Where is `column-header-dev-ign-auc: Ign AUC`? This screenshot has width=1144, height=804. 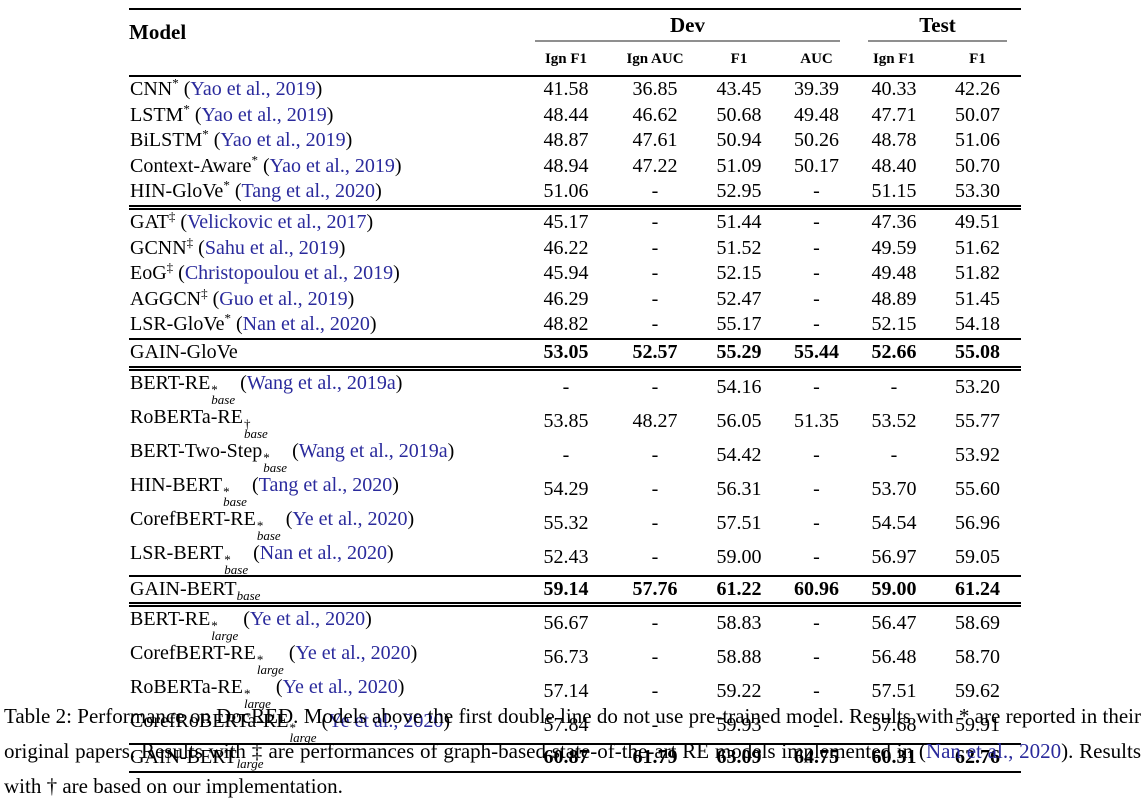
column-header-dev-ign-auc: Ign AUC is located at coordinates (655, 59).